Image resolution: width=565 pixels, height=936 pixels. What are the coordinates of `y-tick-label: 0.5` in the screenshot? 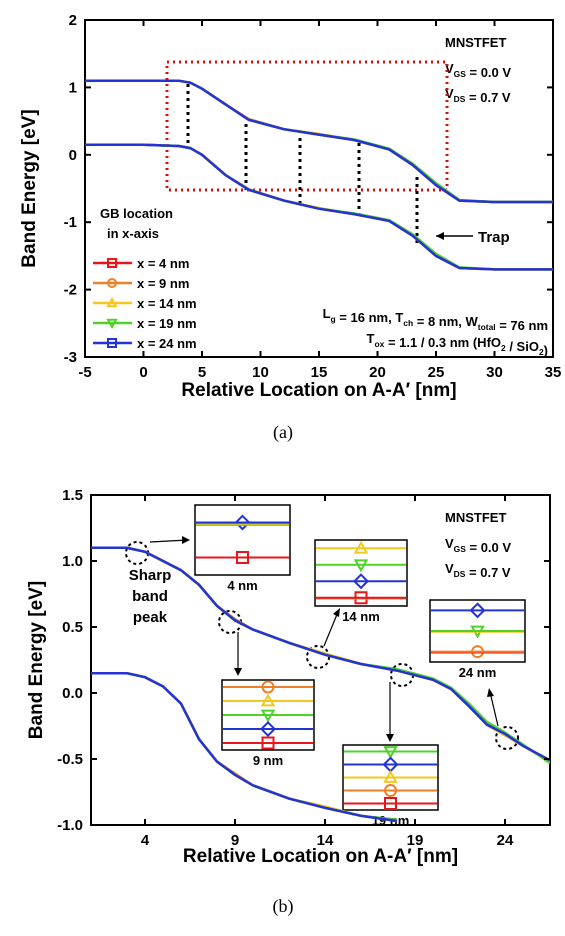 It's located at (72, 627).